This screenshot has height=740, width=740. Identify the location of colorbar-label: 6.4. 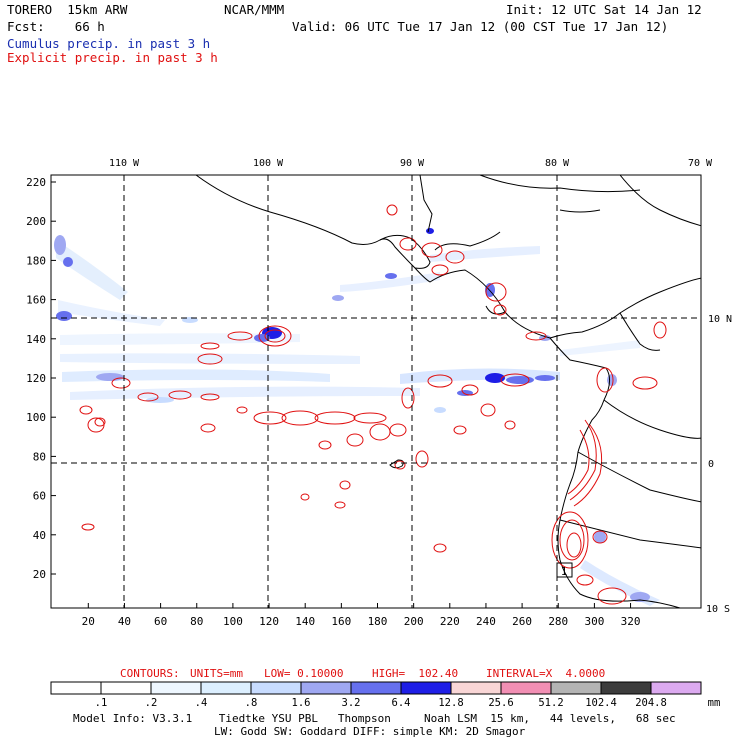
(401, 703).